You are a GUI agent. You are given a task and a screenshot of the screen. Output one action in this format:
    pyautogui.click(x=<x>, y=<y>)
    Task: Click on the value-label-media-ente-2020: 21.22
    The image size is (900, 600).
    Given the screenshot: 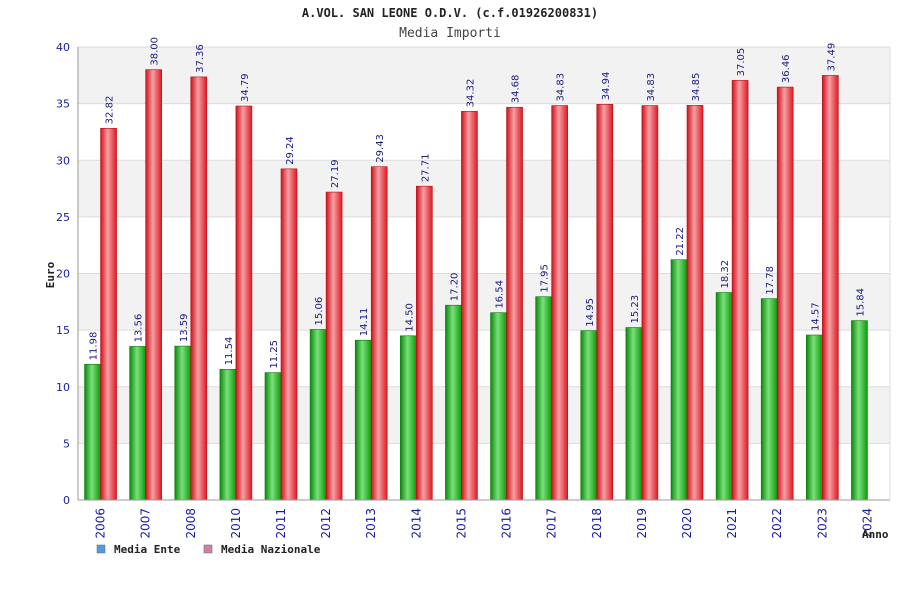 What is the action you would take?
    pyautogui.click(x=680, y=241)
    